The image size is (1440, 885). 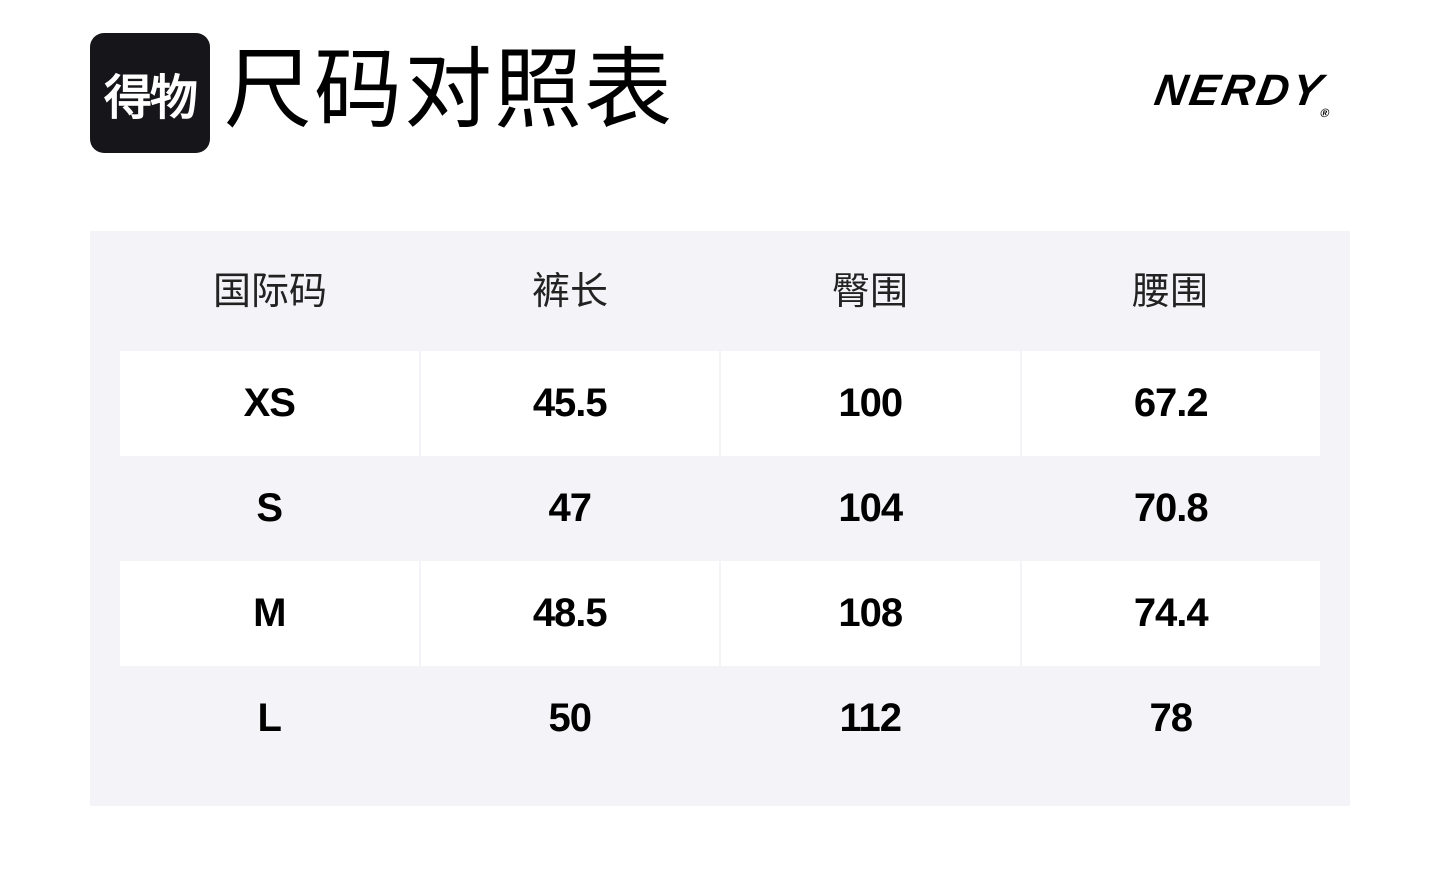 I want to click on table-row: XS 45.5 100 67.2, so click(x=720, y=403).